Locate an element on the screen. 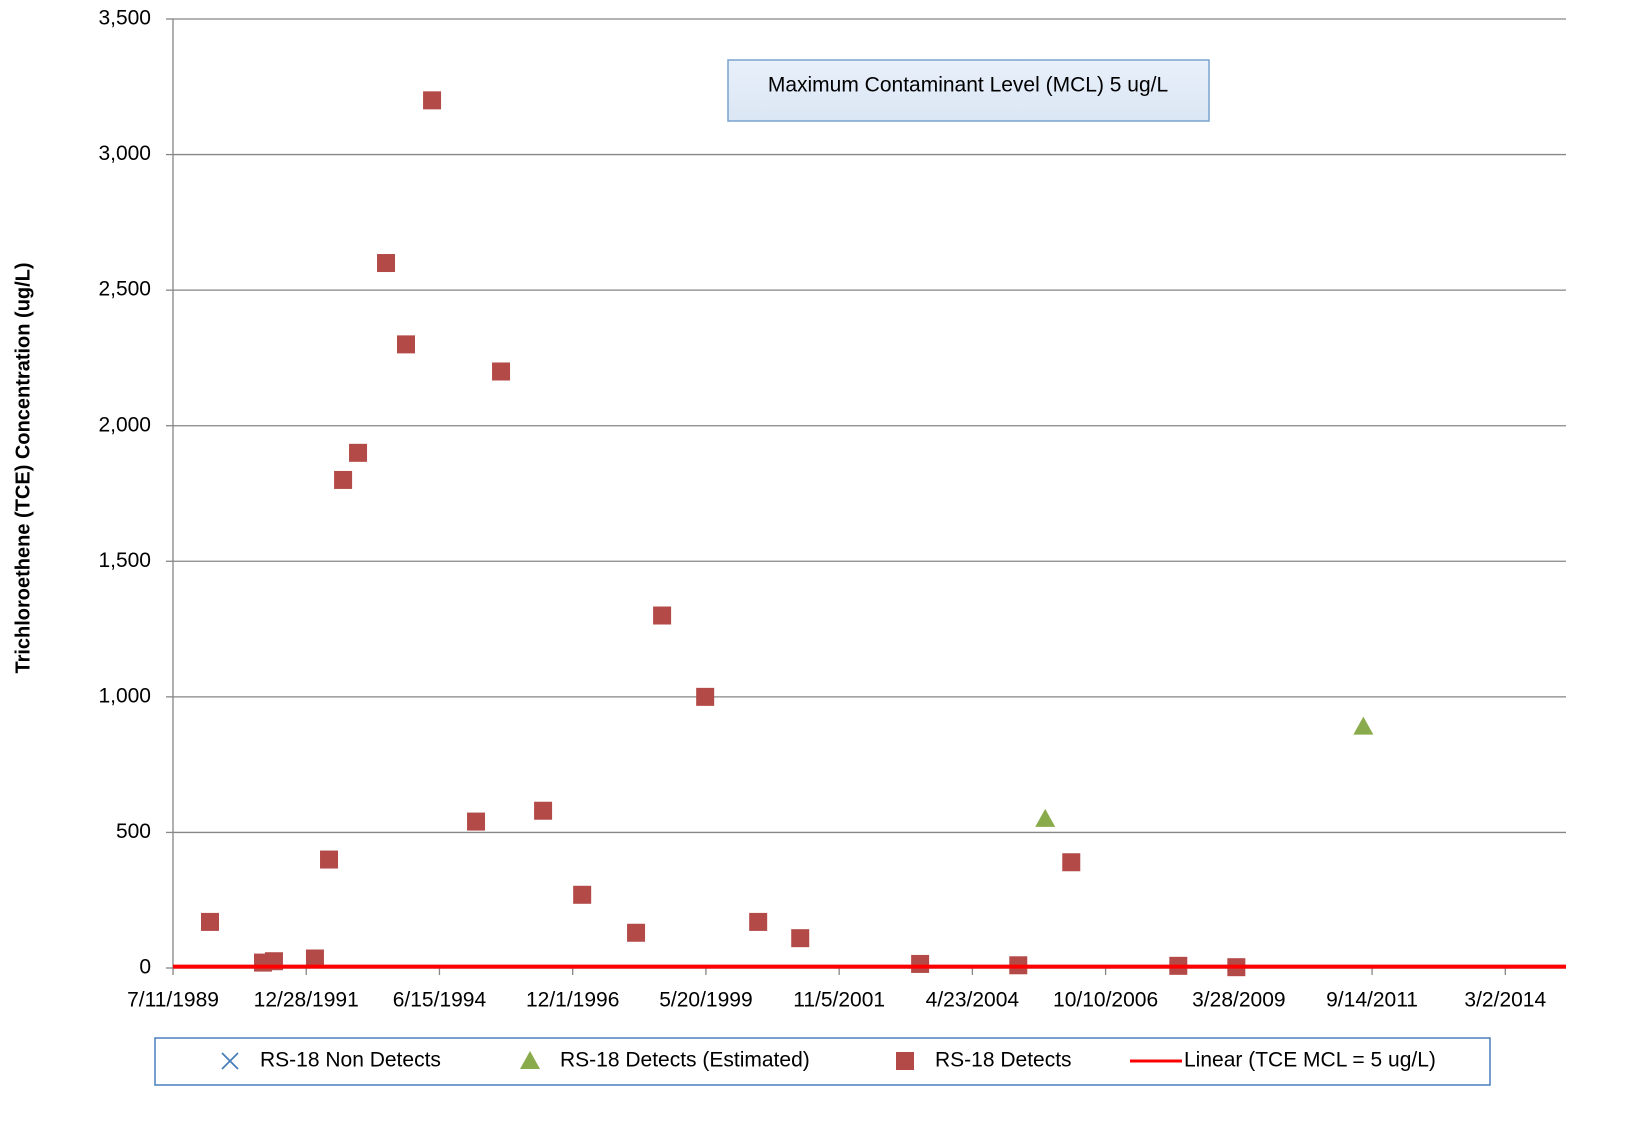 The width and height of the screenshot is (1641, 1142). annotation: Maximum Contaminant Level (MCL) 5 ug/L is located at coordinates (968, 85).